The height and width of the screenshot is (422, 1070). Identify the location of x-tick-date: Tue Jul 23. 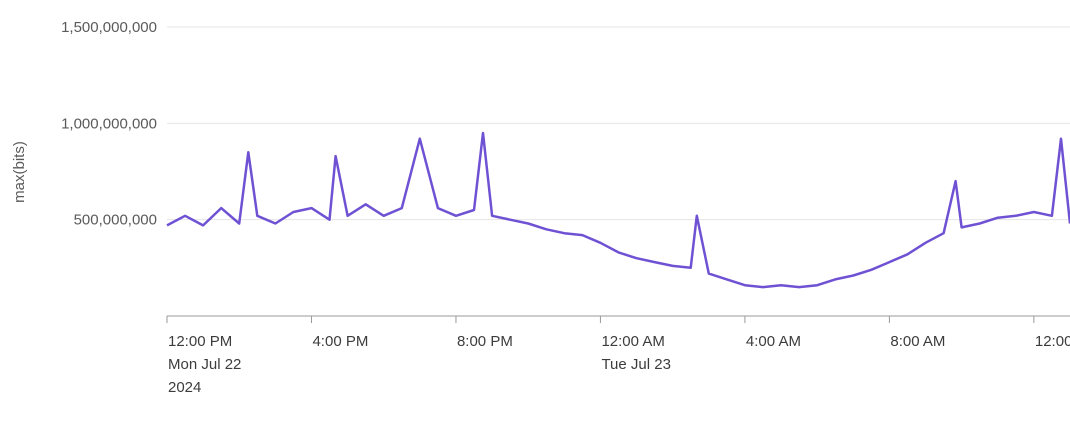
(636, 364).